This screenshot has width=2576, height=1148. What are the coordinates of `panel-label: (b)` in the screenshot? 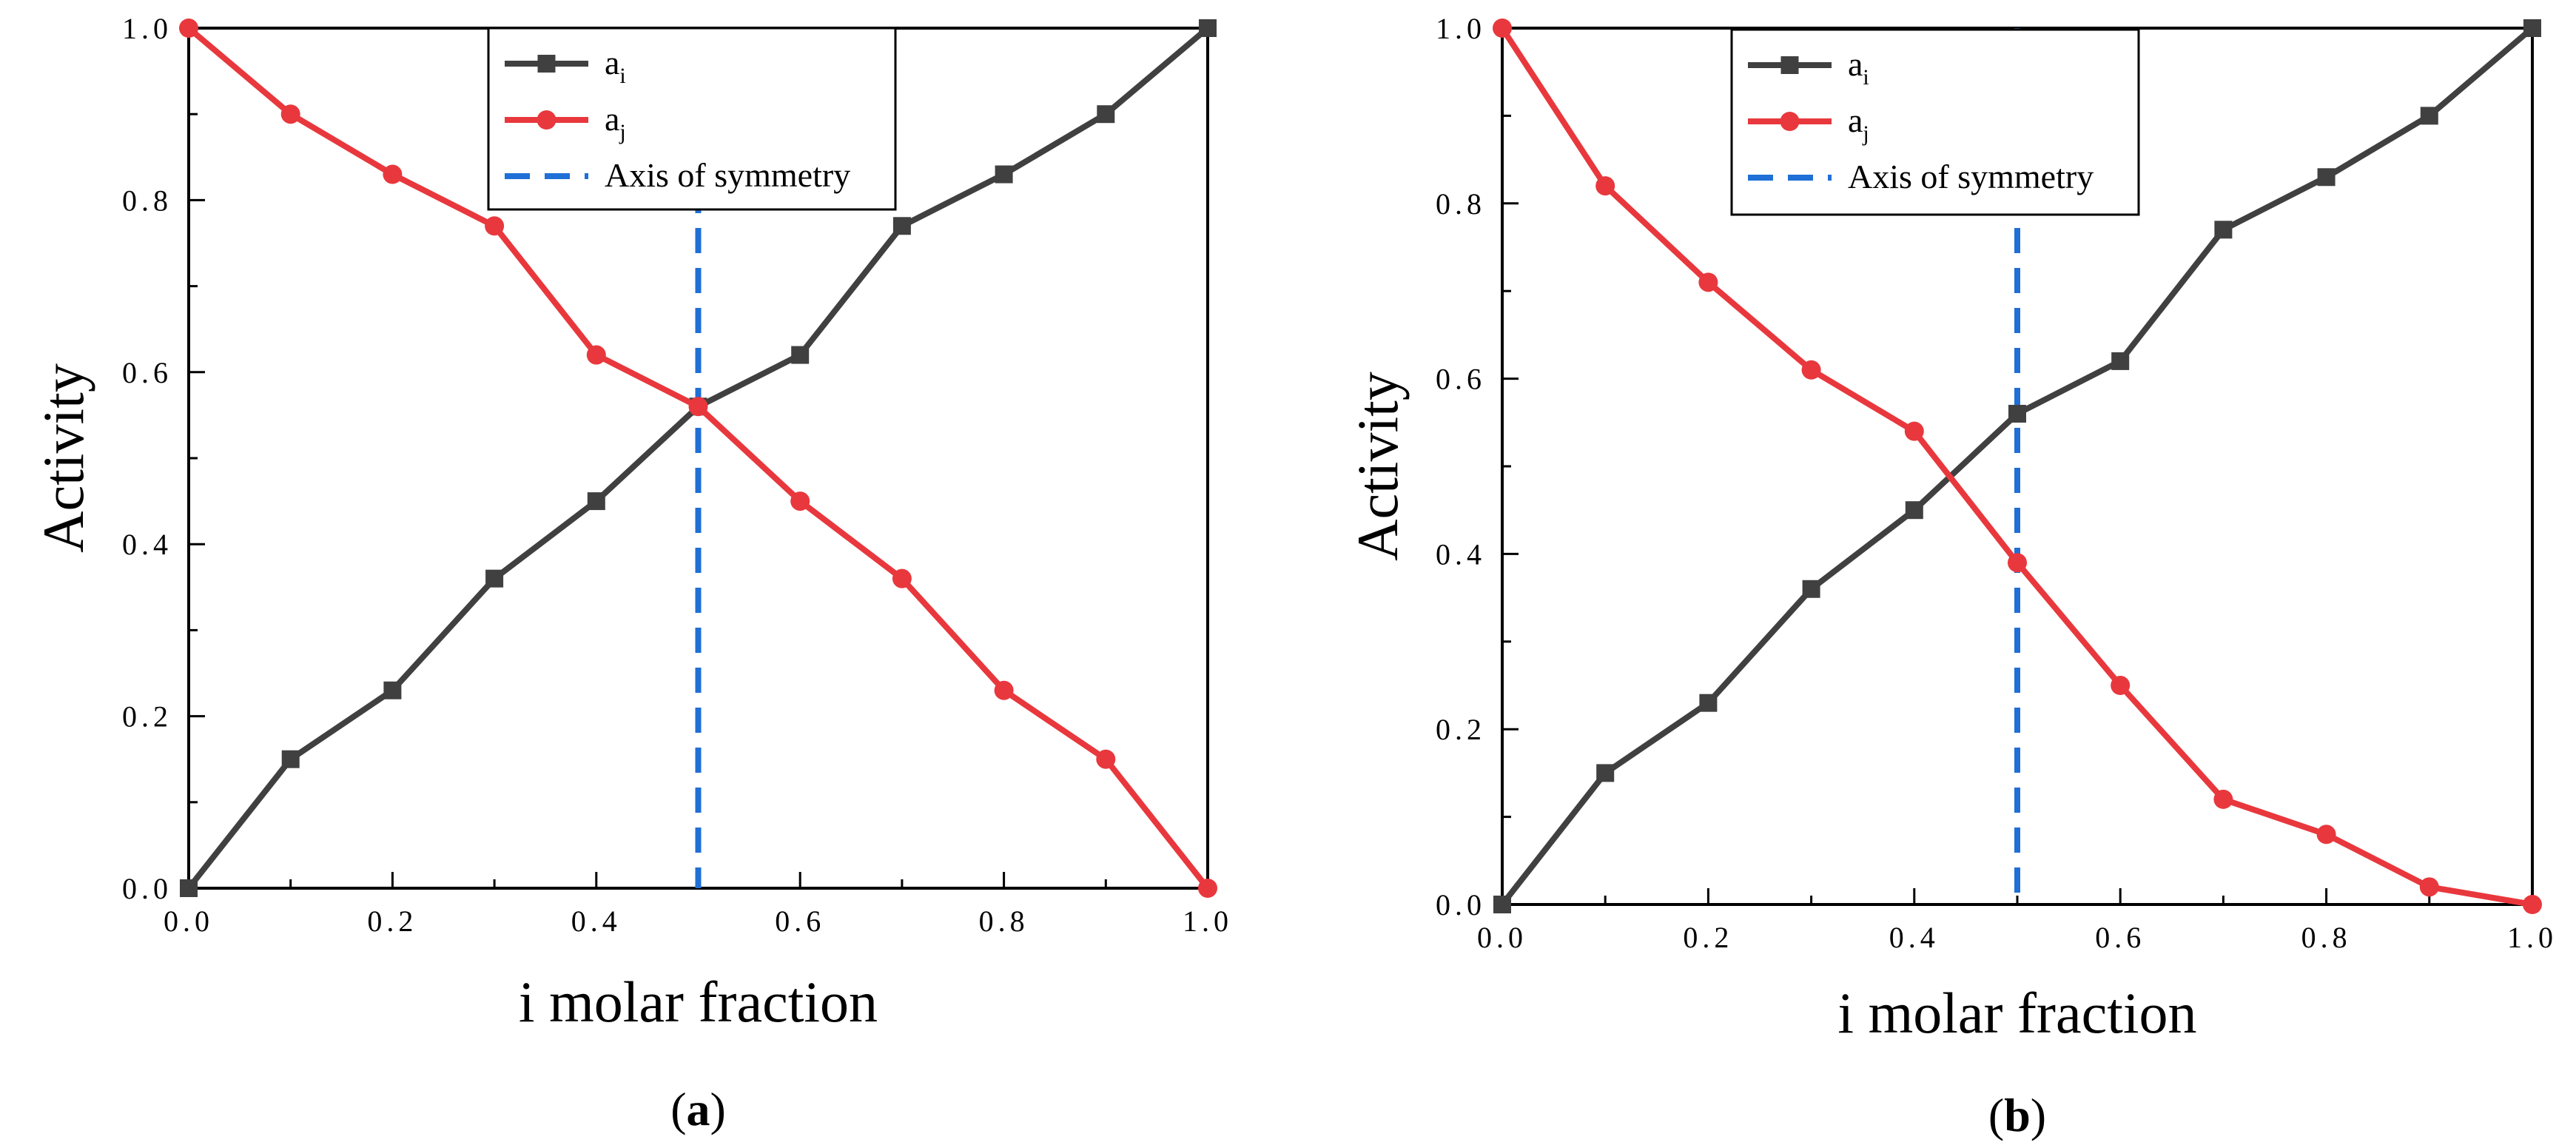 It's located at (2017, 1115).